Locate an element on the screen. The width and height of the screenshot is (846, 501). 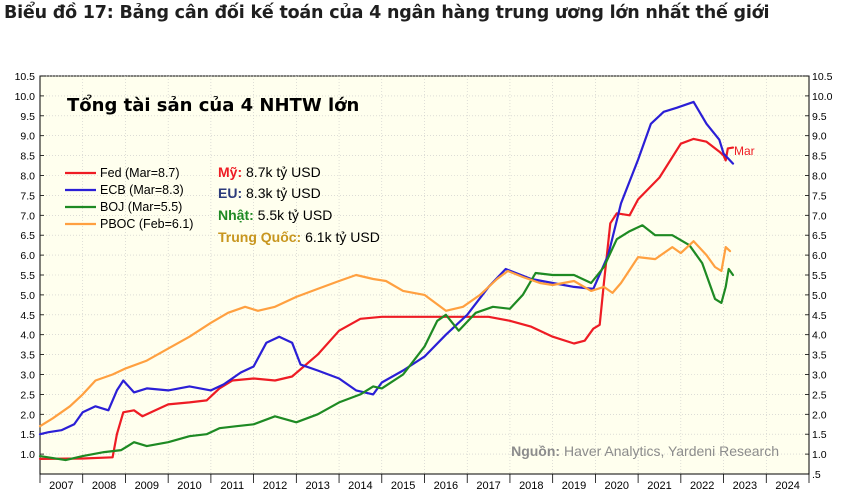
legend-label-ecb: ECB (Mar=8.3) is located at coordinates (142, 190).